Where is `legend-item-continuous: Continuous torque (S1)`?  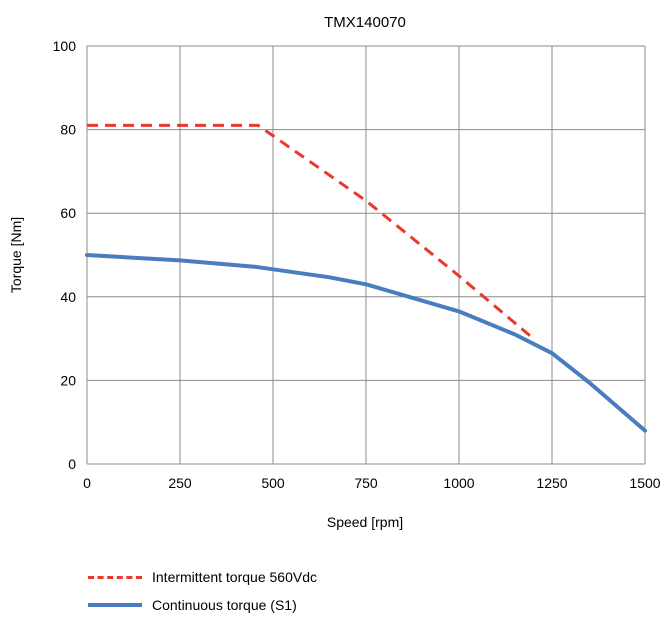 legend-item-continuous: Continuous torque (S1) is located at coordinates (202, 605).